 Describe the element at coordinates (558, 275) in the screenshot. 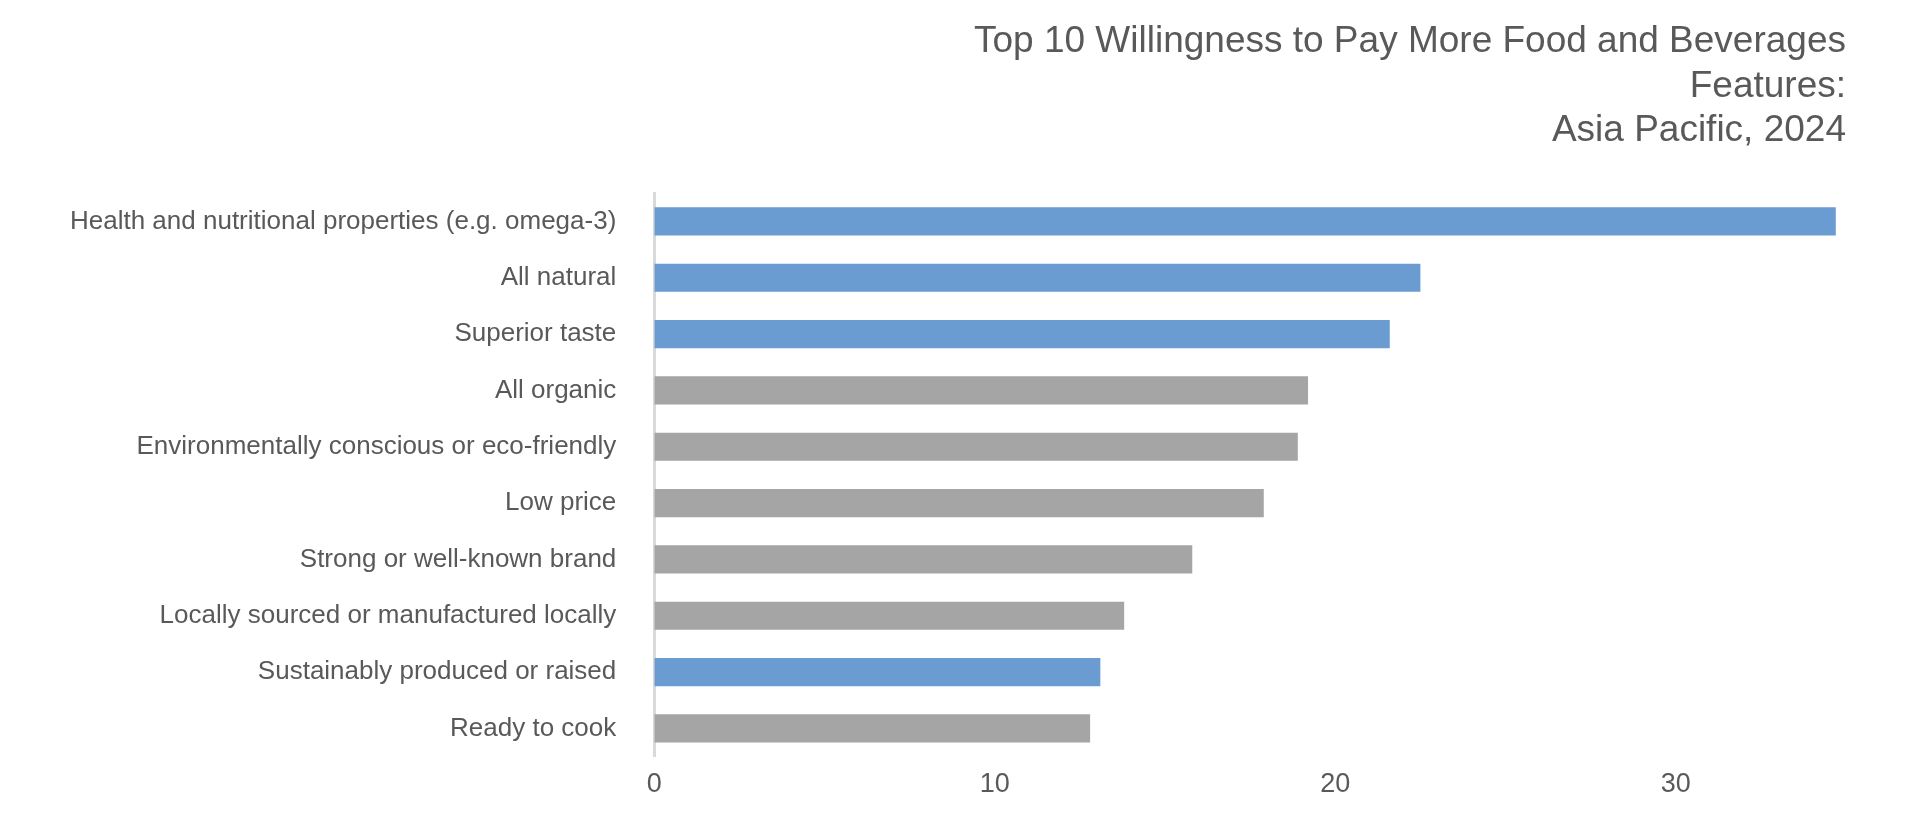

I see `y-tick-label: All natural` at that location.